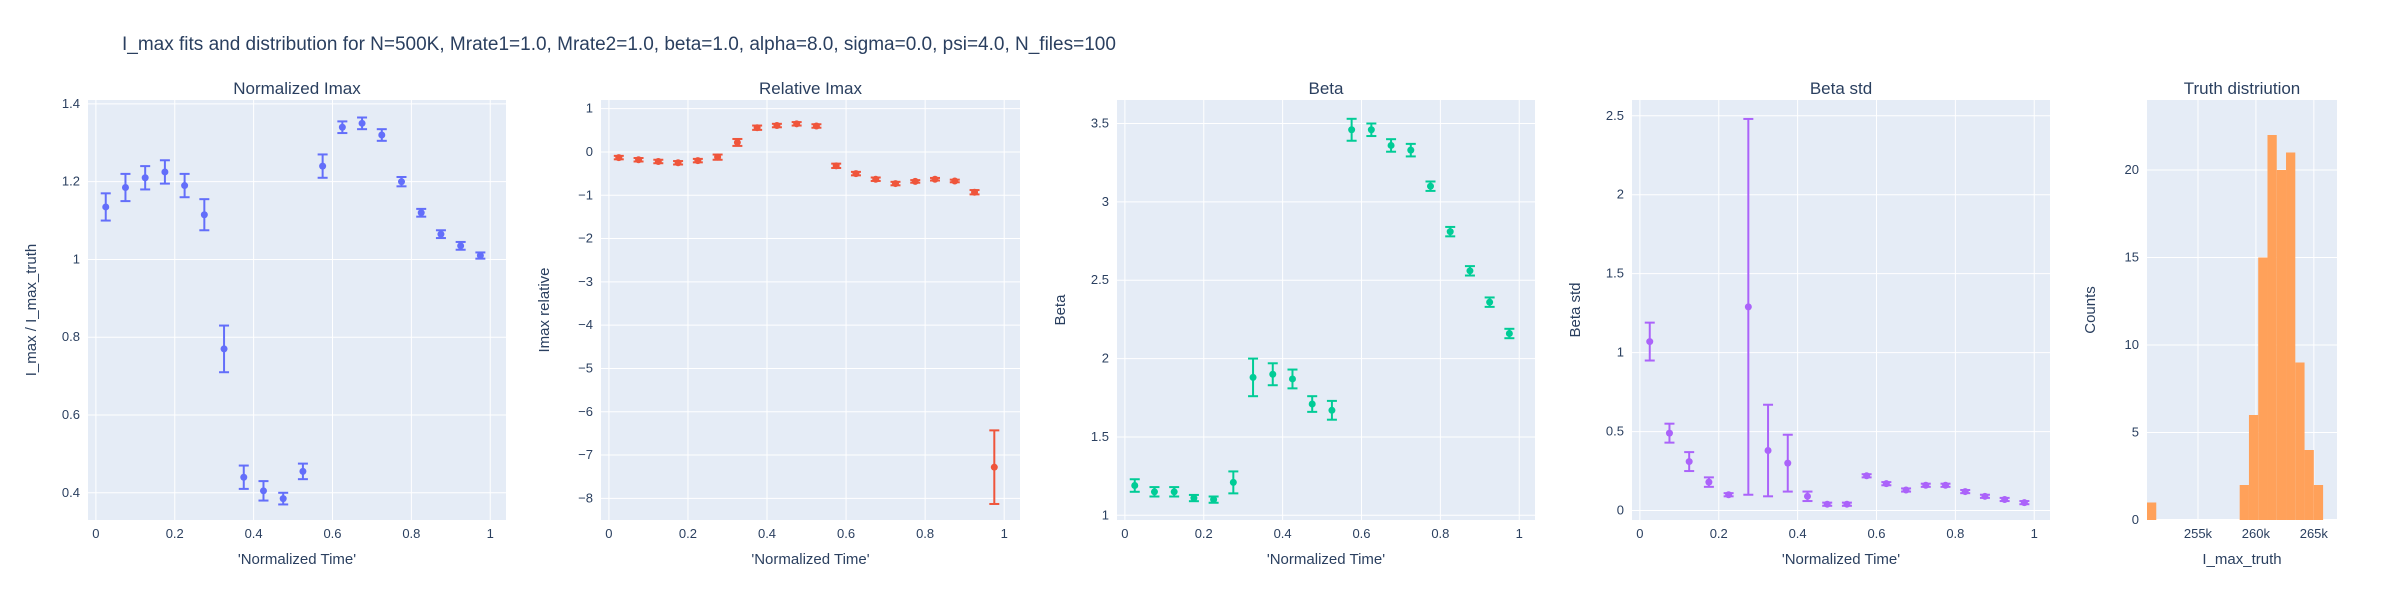 This screenshot has width=2400, height=600. I want to click on y-tick-label: 5, so click(2135, 432).